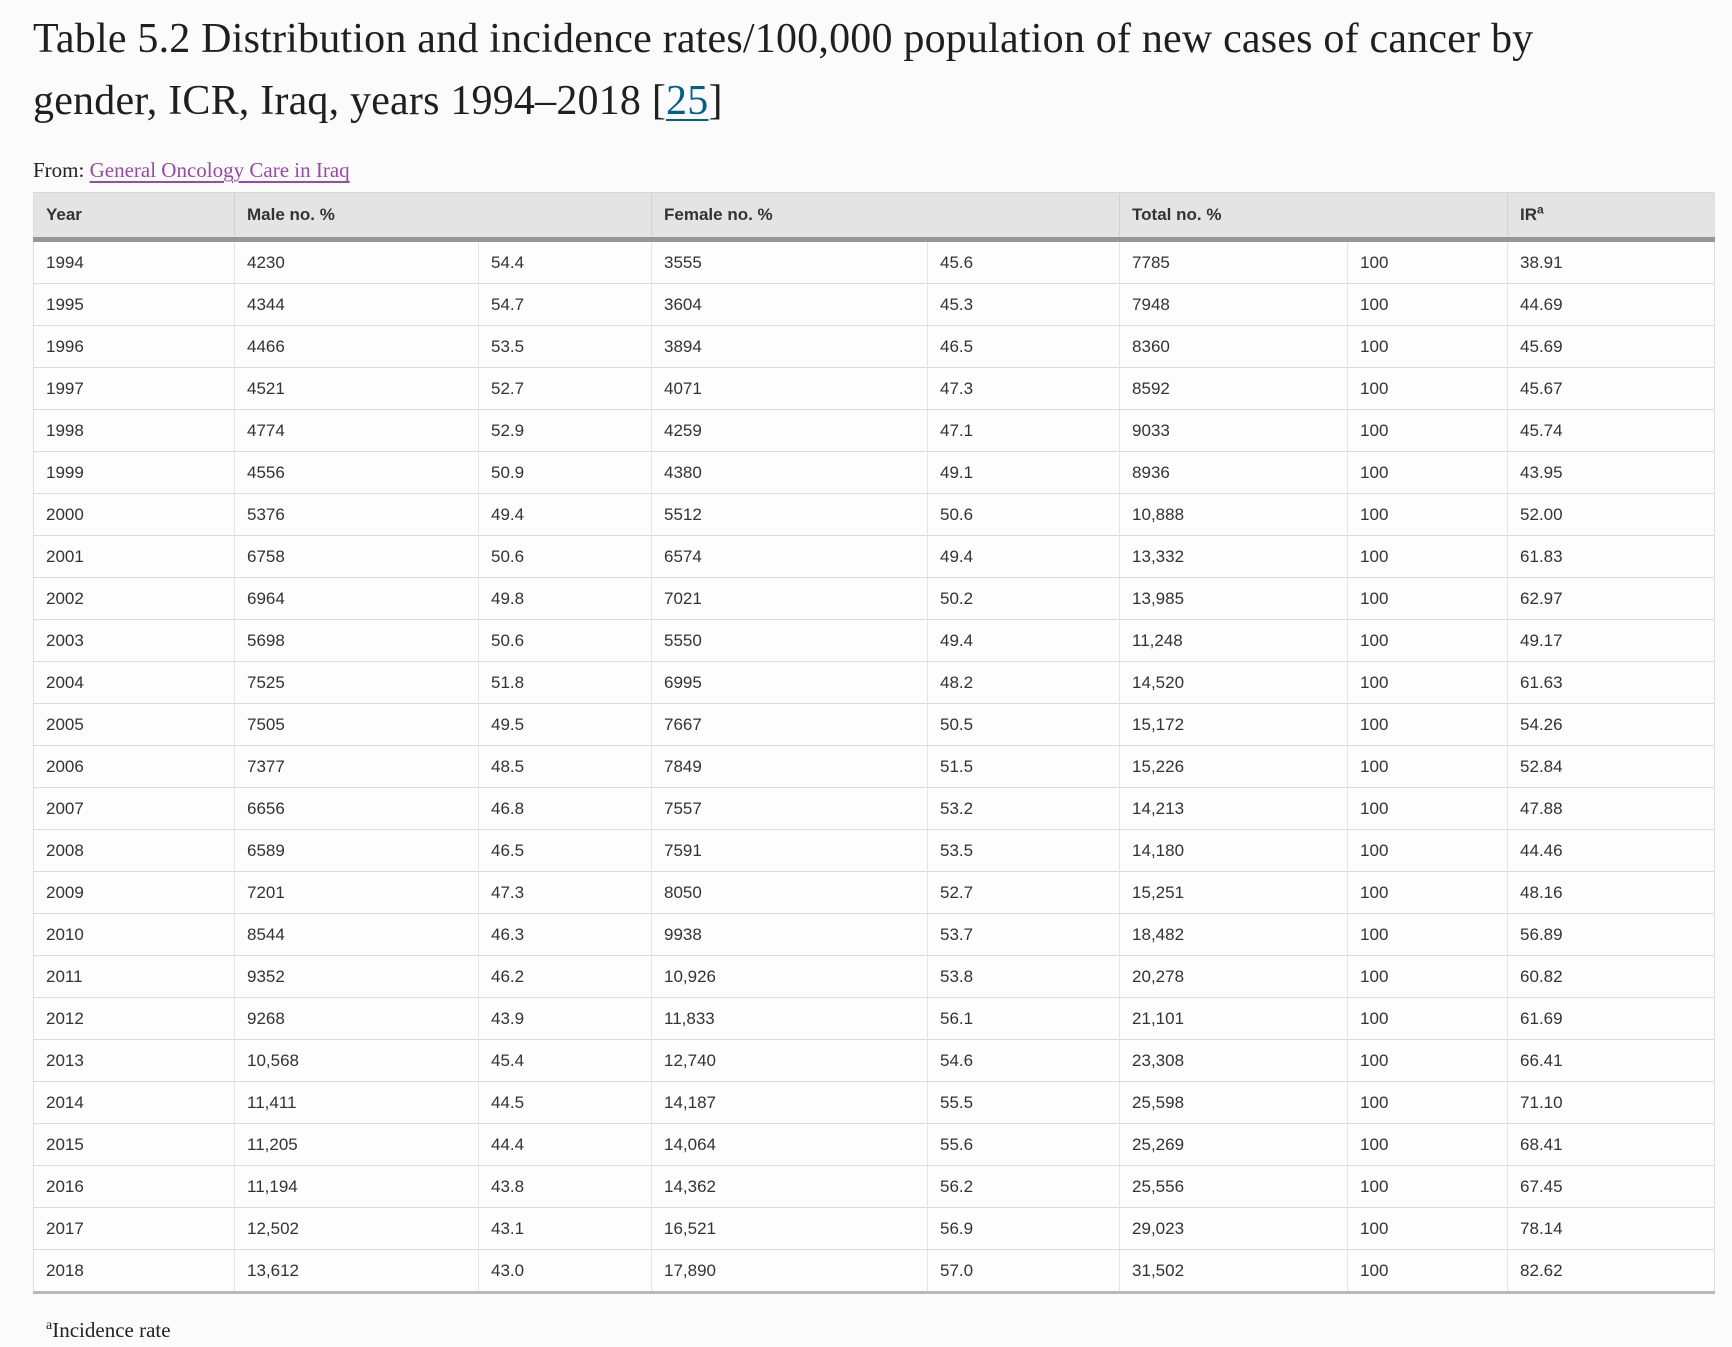  I want to click on table-cell: 1999, so click(134, 472).